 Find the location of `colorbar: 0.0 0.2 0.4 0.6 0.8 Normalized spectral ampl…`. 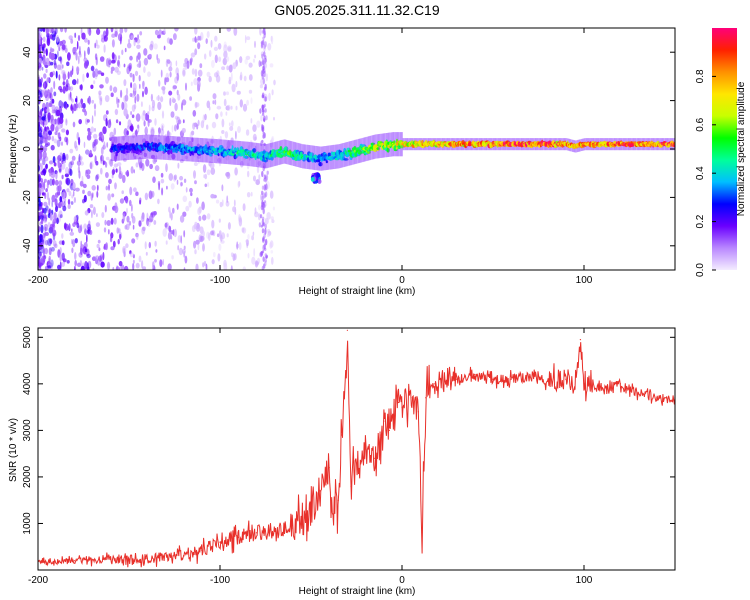

colorbar: 0.0 0.2 0.4 0.6 0.8 Normalized spectral ampl… is located at coordinates (721, 152).